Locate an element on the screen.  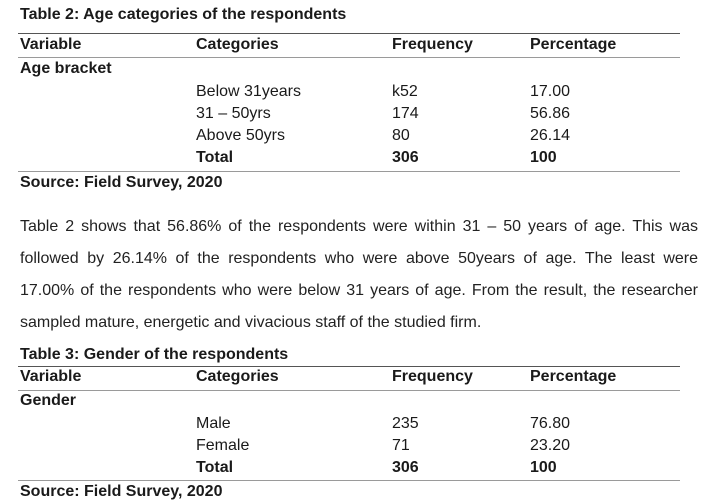
table2-row-percentage: 17.00 is located at coordinates (550, 91).